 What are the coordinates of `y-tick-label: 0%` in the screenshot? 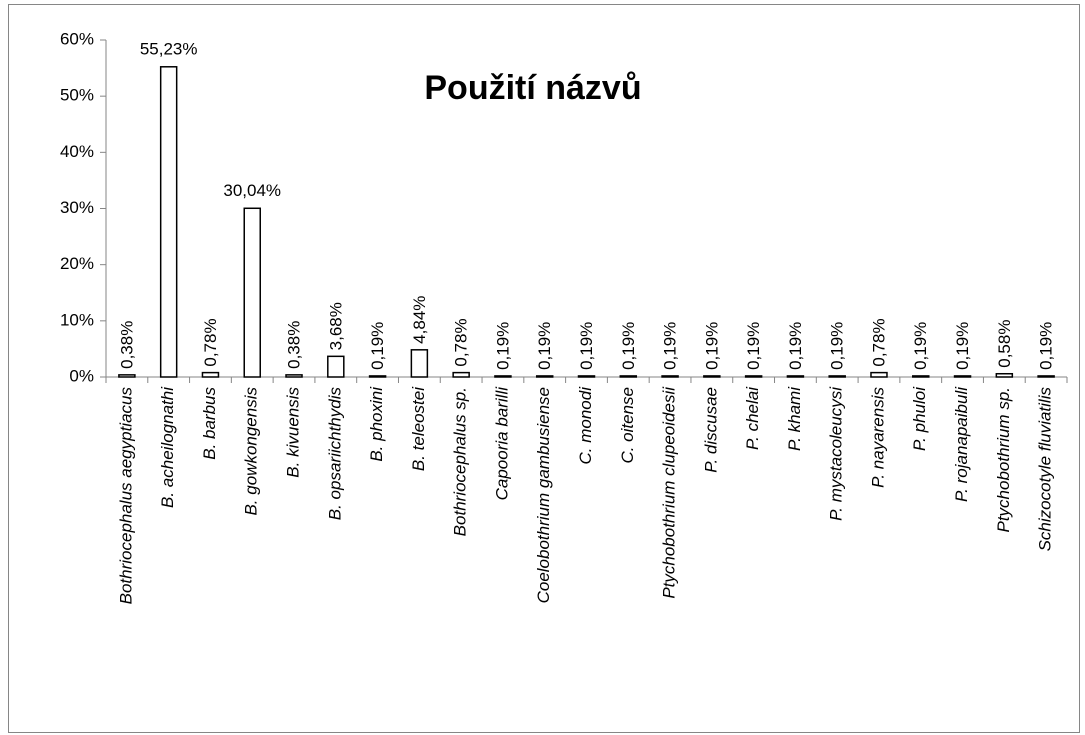 It's located at (81, 375).